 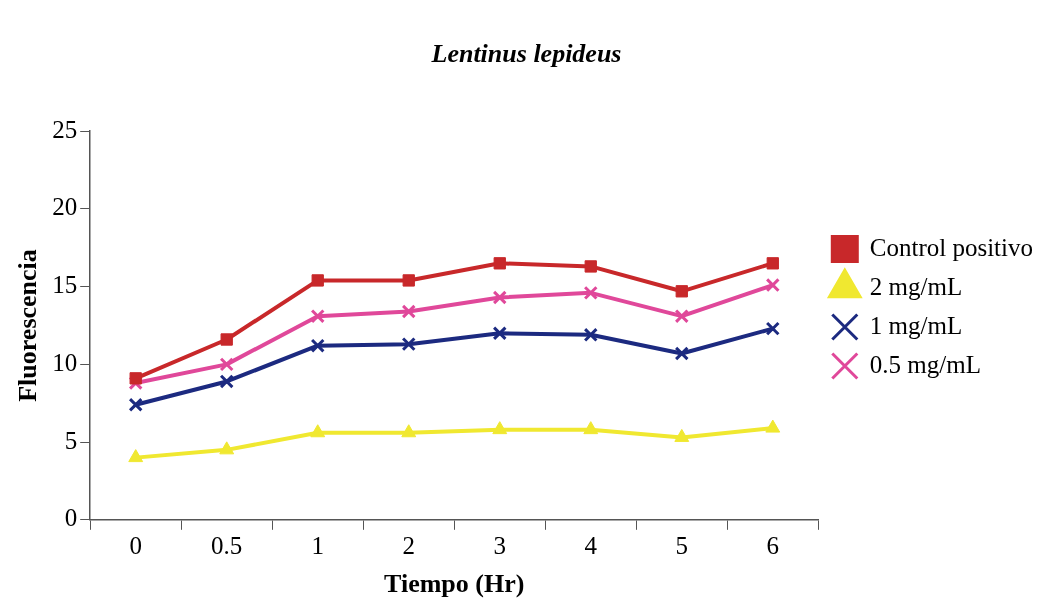 I want to click on x-tick-label: 0.5, so click(x=227, y=546).